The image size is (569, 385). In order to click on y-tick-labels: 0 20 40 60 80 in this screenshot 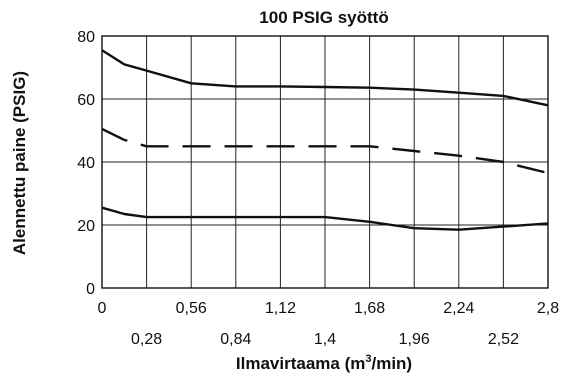, I will do `click(86, 163)`.